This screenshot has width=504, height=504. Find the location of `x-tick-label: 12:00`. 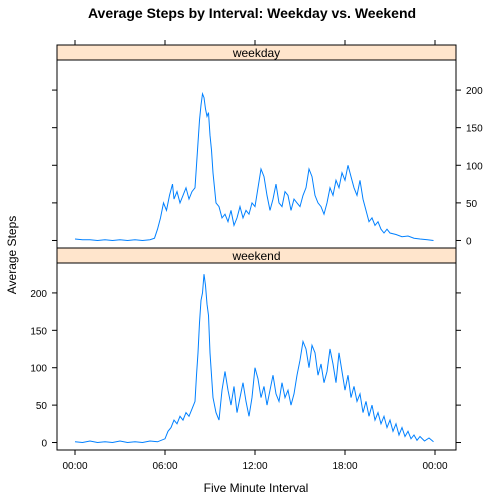

x-tick-label: 12:00 is located at coordinates (254, 466).